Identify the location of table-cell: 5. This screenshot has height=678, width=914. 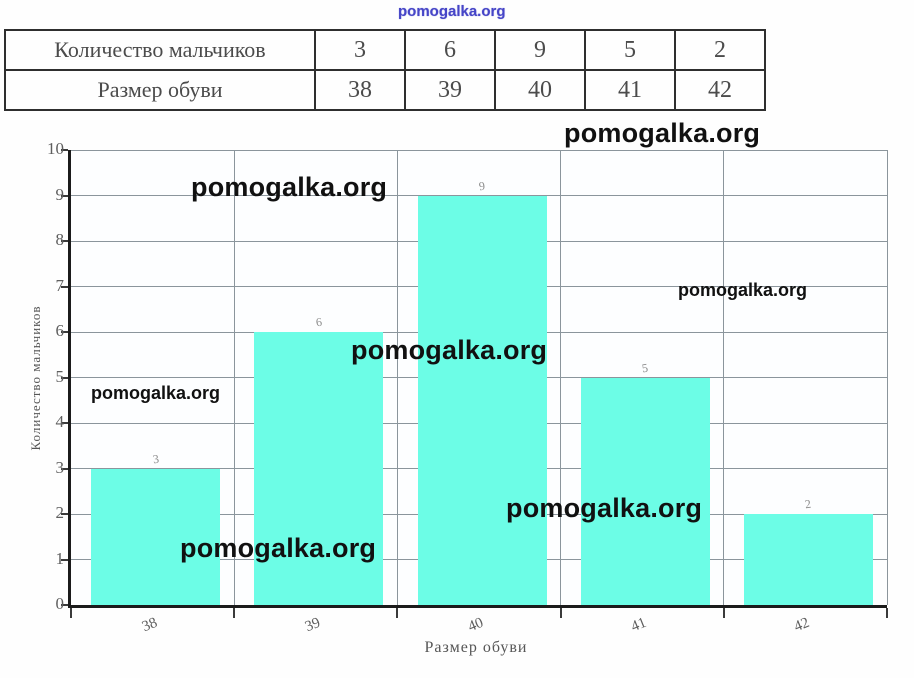
(630, 50).